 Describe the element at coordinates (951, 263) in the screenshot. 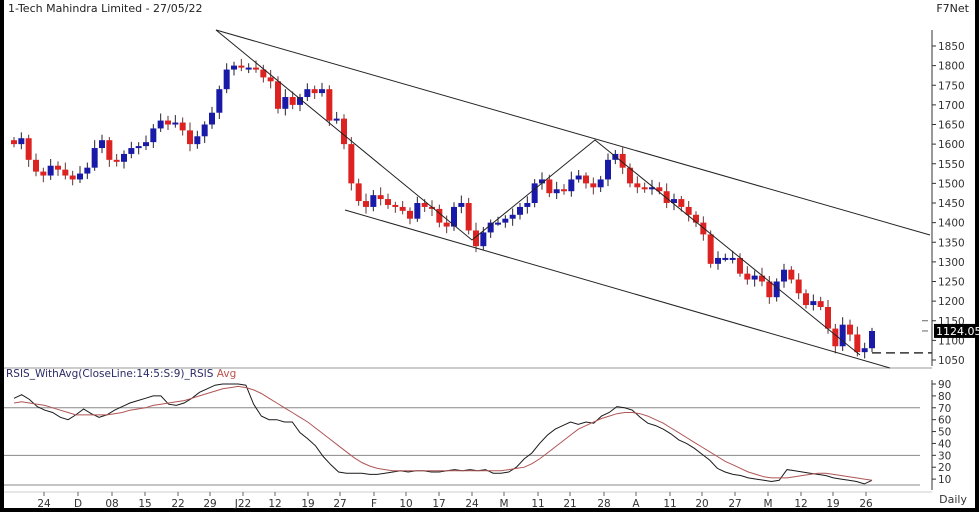

I see `price-tick-label: 1300` at that location.